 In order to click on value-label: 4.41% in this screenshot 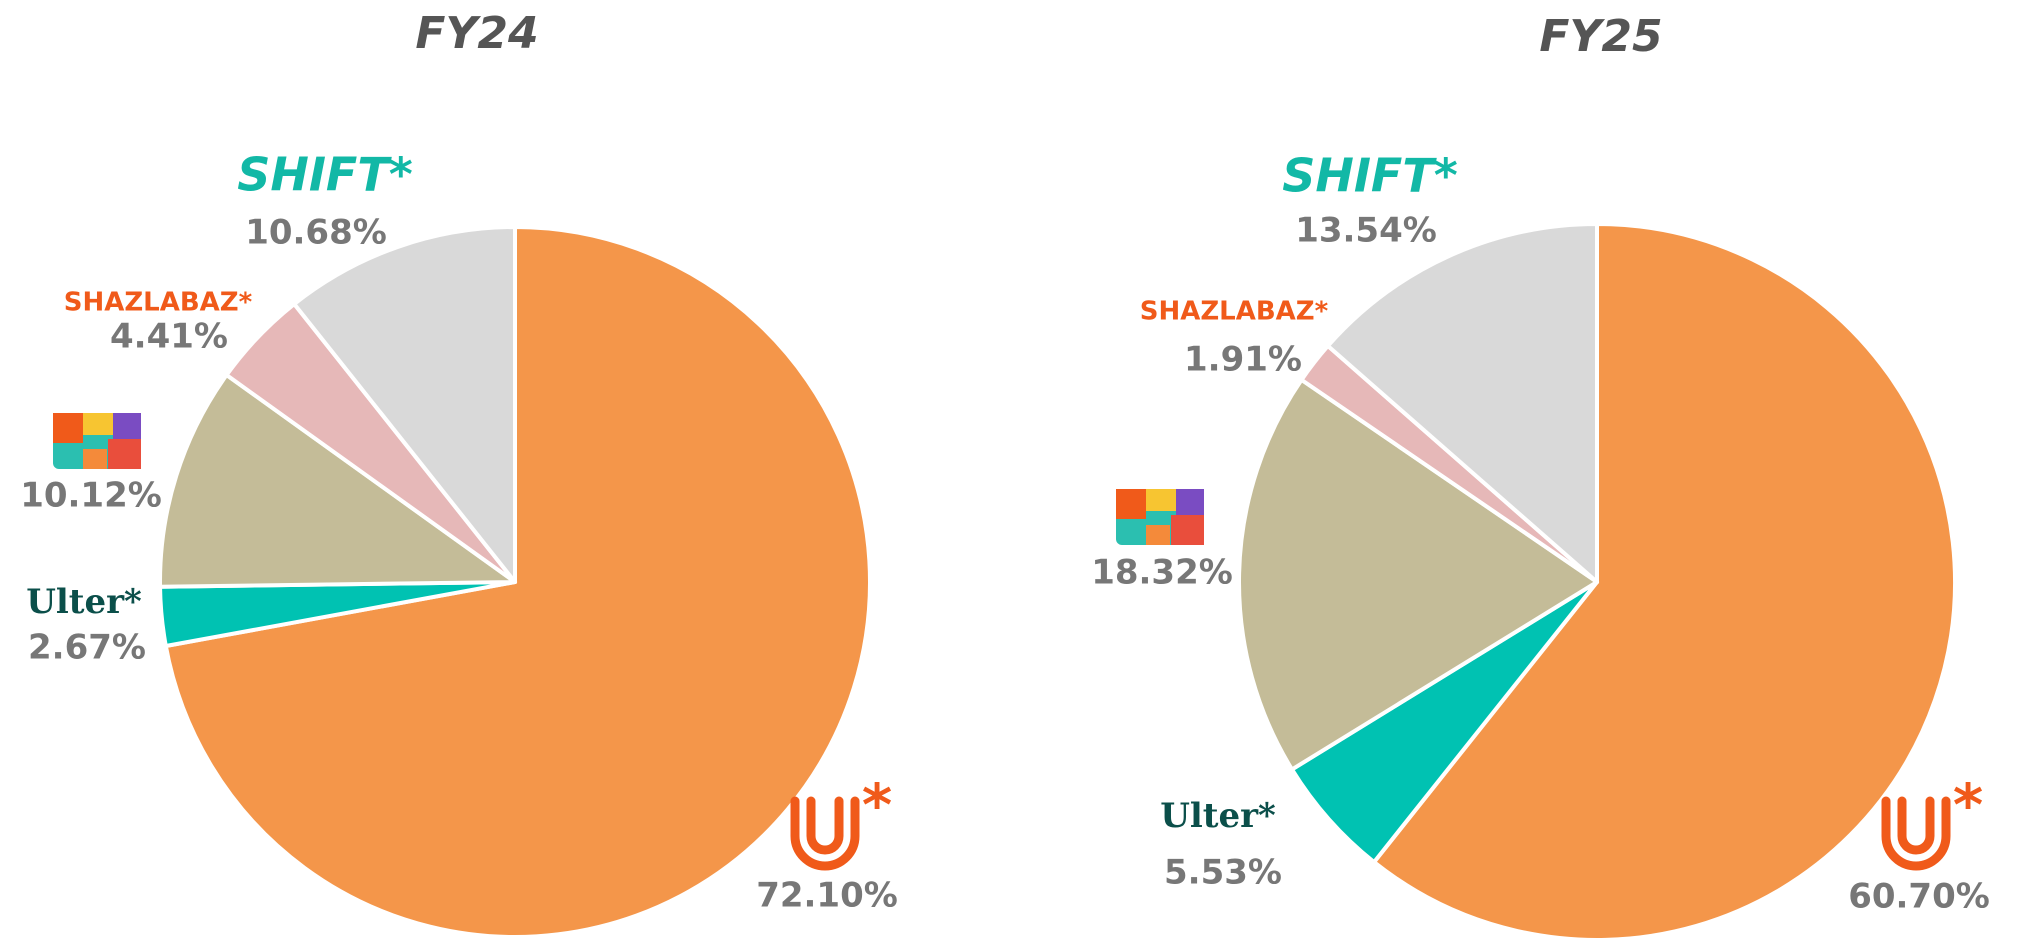, I will do `click(169, 337)`.